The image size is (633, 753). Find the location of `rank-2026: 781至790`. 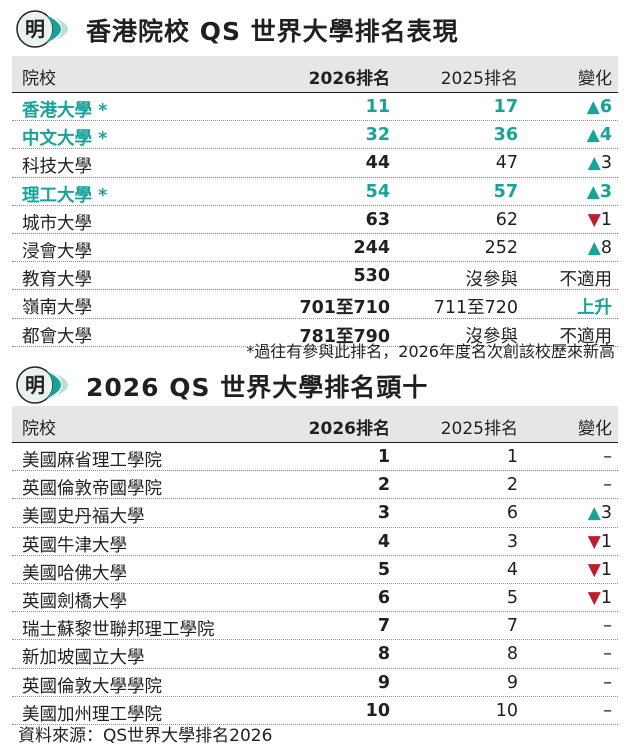

rank-2026: 781至790 is located at coordinates (344, 336).